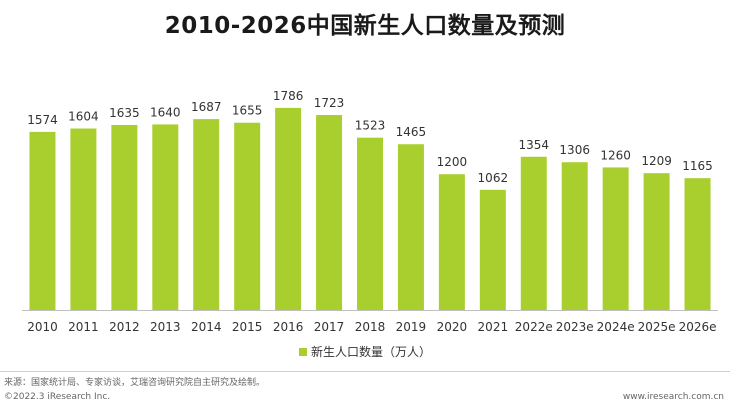 This screenshot has width=730, height=412. Describe the element at coordinates (42, 120) in the screenshot. I see `data-label-2010: 1574` at that location.